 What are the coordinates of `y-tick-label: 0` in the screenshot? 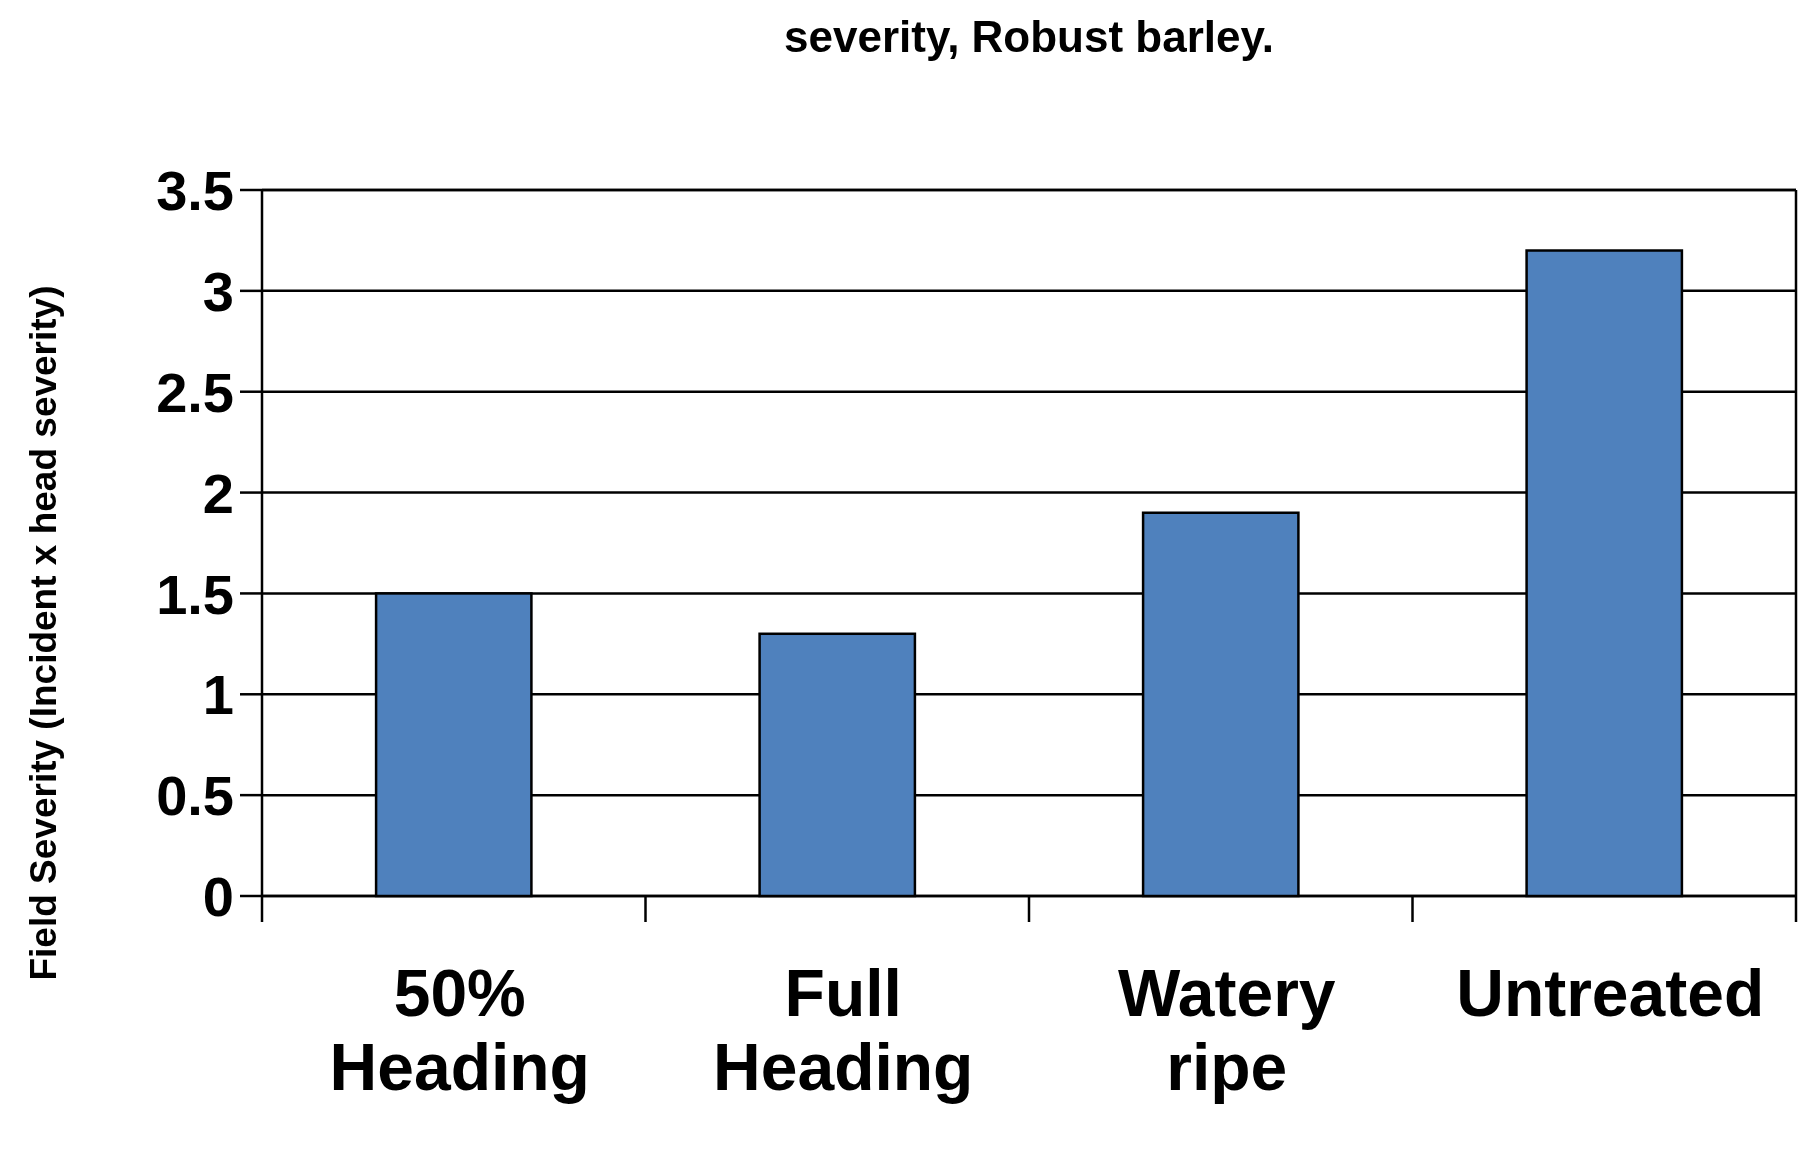 It's located at (218, 897).